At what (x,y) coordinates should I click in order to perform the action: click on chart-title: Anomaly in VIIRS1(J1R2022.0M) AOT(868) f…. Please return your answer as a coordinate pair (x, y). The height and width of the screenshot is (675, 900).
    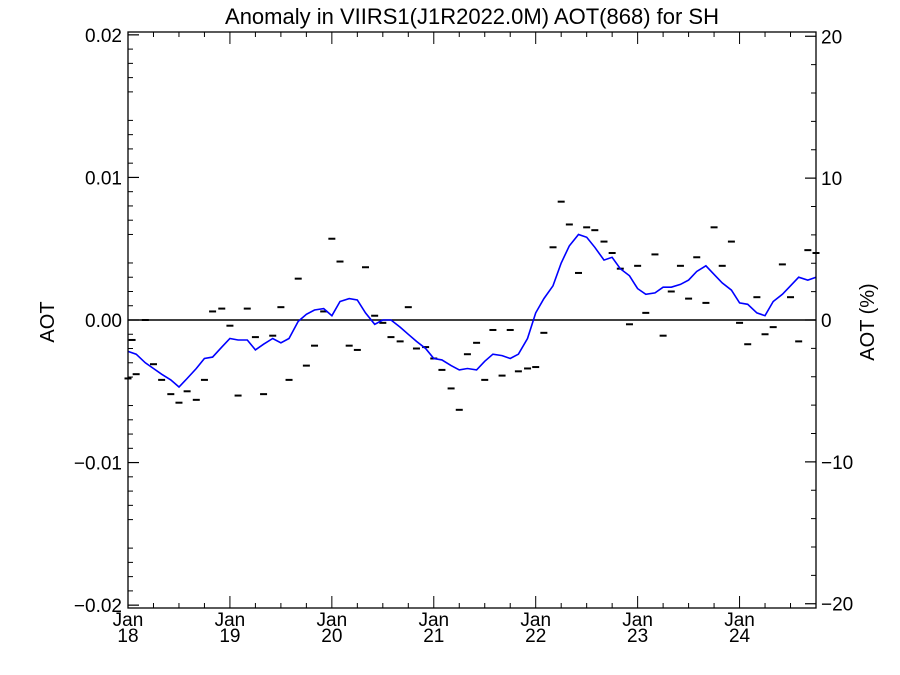
    Looking at the image, I should click on (472, 16).